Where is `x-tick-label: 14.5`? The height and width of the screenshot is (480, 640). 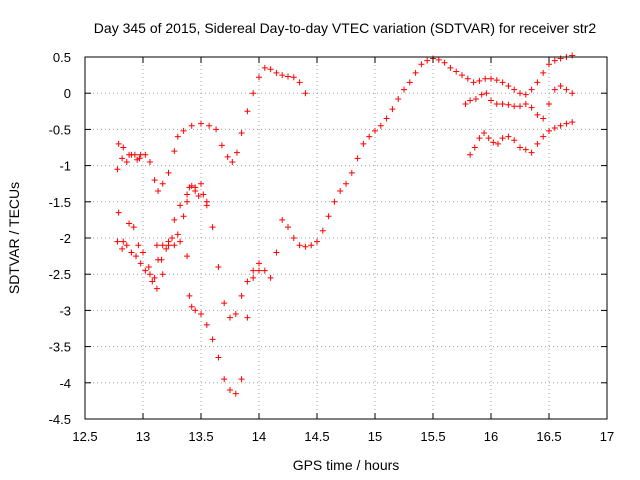 x-tick-label: 14.5 is located at coordinates (316, 436).